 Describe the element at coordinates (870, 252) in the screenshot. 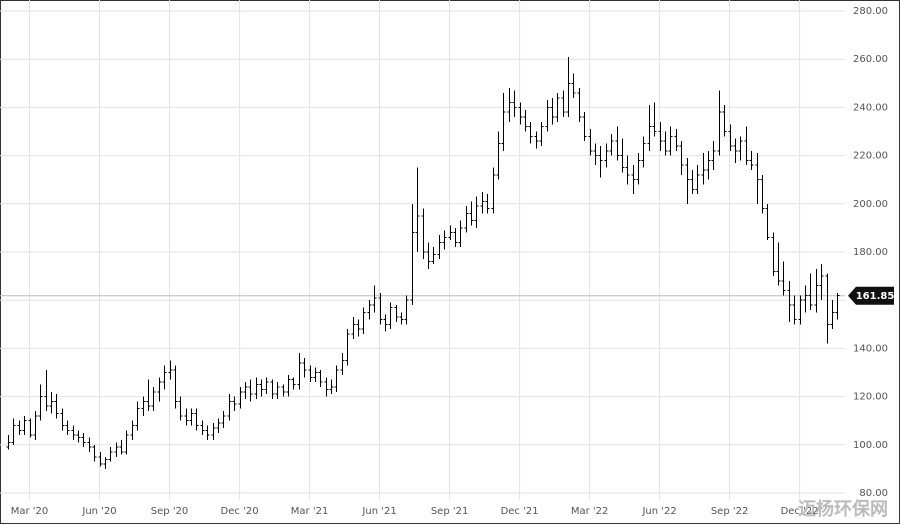

I see `y-tick-label: 180.00` at that location.